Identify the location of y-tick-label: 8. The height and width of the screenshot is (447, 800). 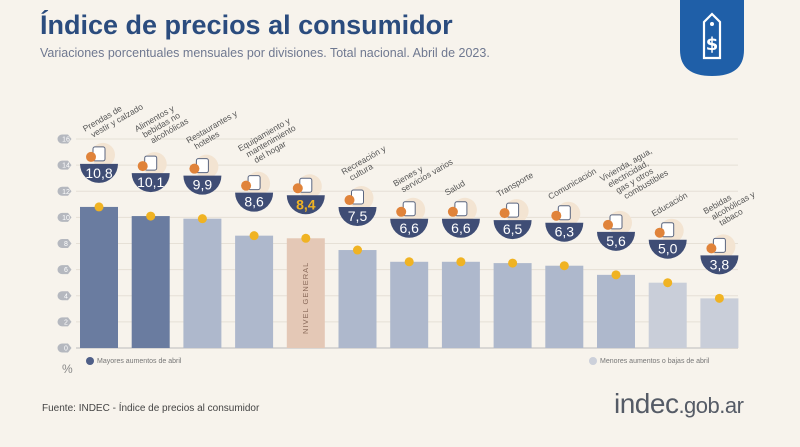
(66, 244).